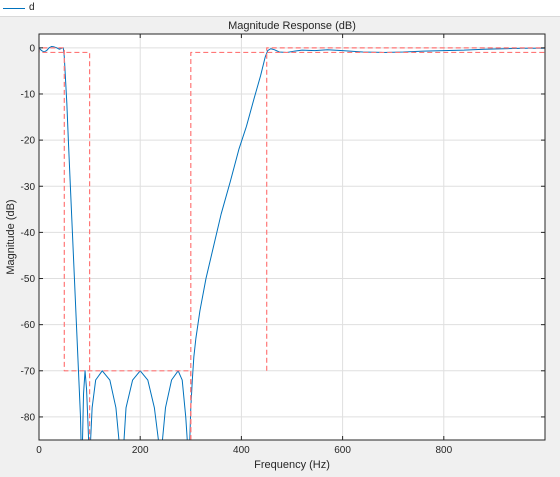 The image size is (560, 477). What do you see at coordinates (241, 450) in the screenshot?
I see `x-tick-label: 400` at bounding box center [241, 450].